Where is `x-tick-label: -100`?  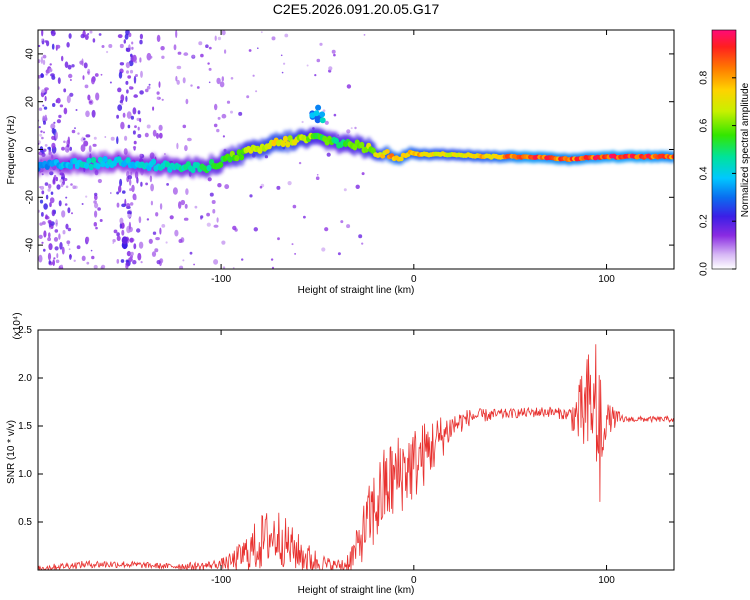 x-tick-label: -100 is located at coordinates (221, 580).